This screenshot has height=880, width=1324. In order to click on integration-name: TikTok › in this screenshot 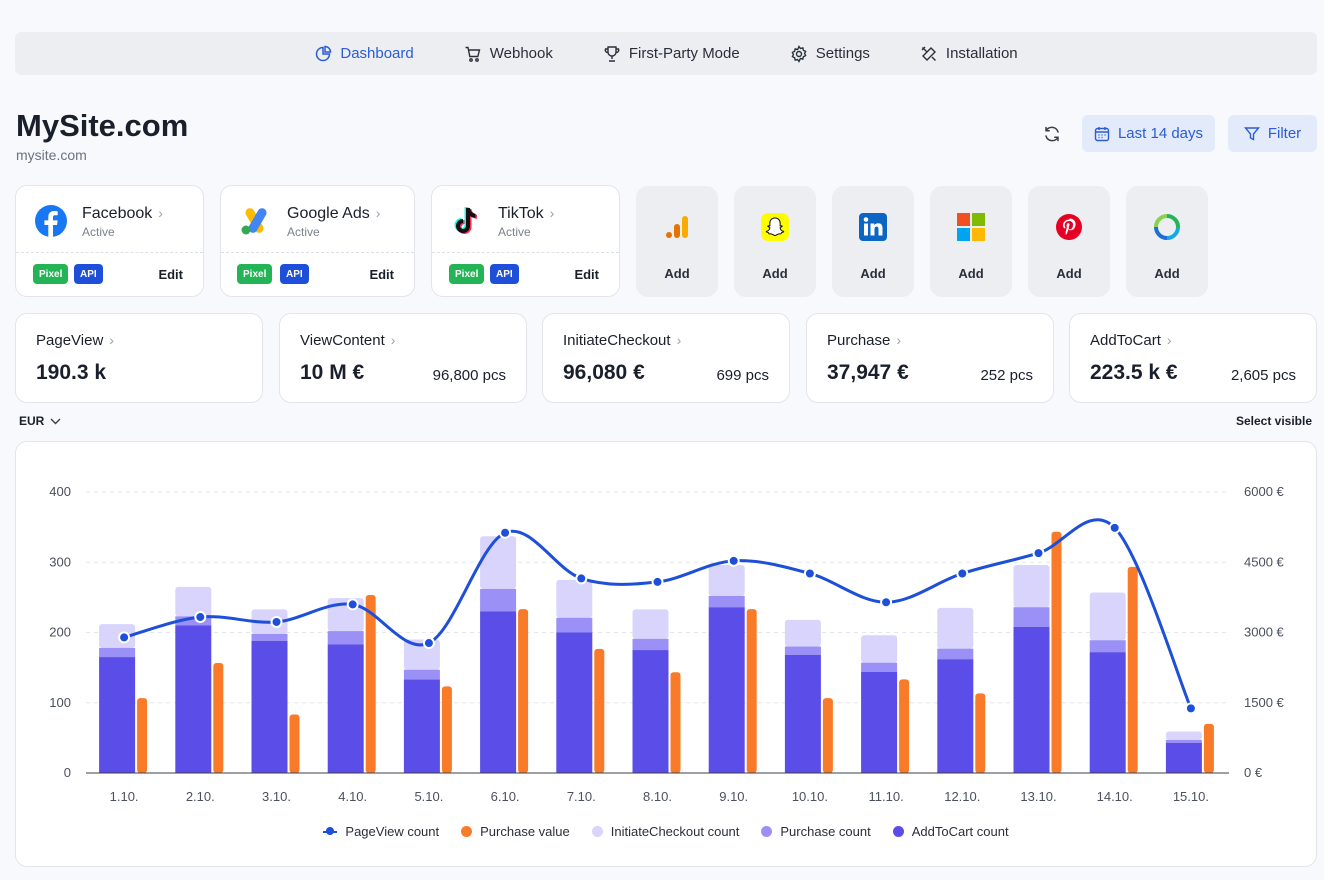, I will do `click(526, 214)`.